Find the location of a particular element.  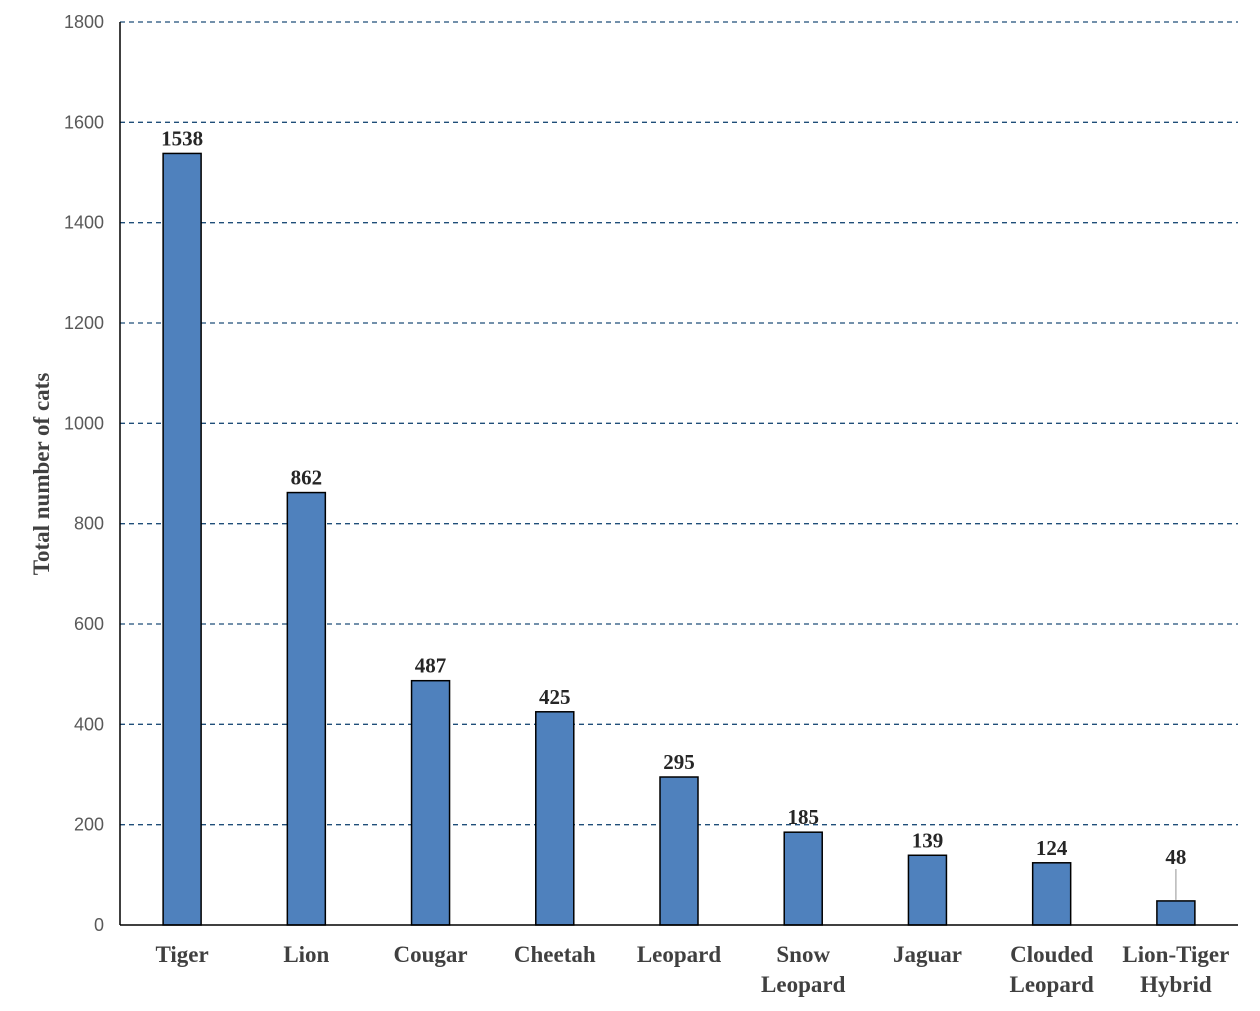

y-tick-labels: 0 200 400 600 800 1000 1200 1400 1600 1800 is located at coordinates (84, 473).